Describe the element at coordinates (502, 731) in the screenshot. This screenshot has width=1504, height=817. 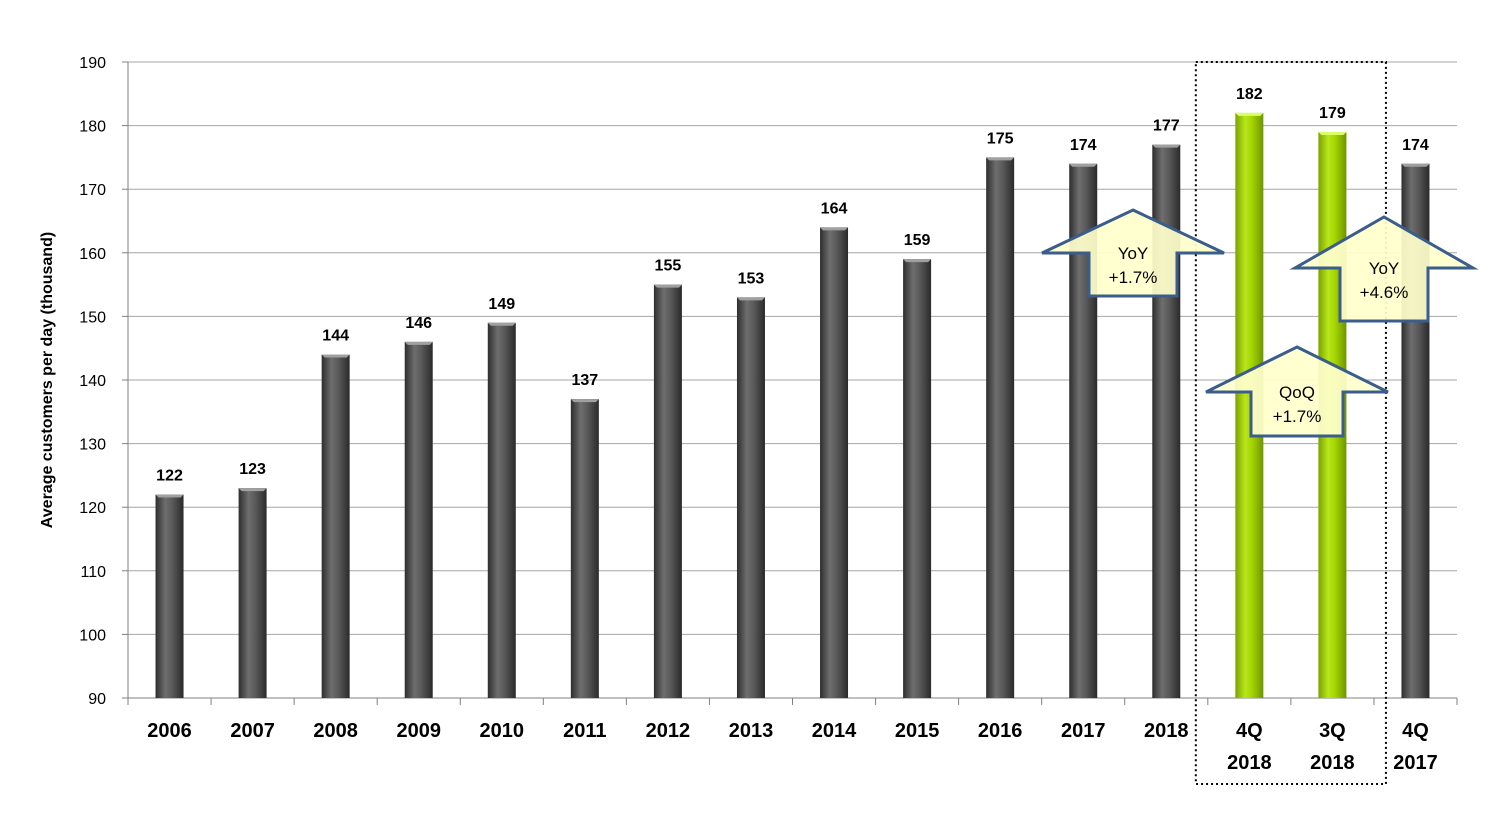
I see `x-tick-label: 2010` at that location.